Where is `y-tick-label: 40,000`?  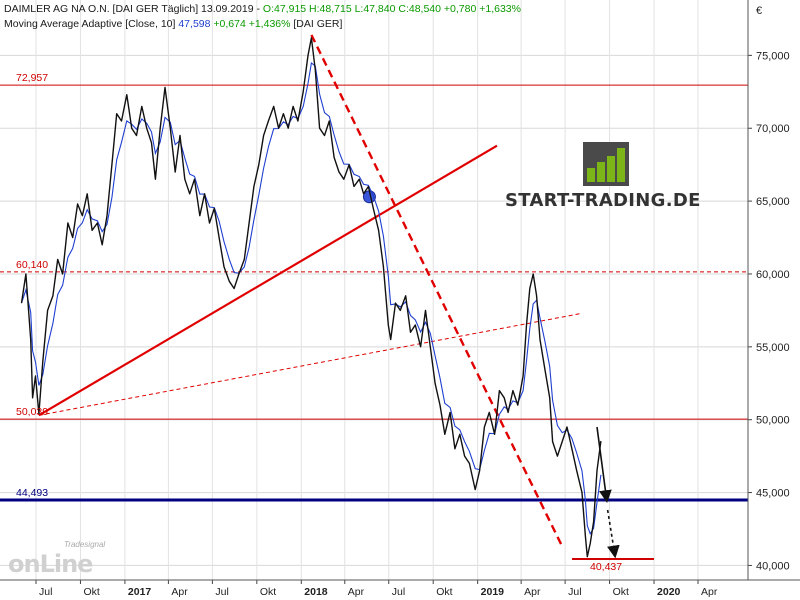
y-tick-label: 40,000 is located at coordinates (773, 566).